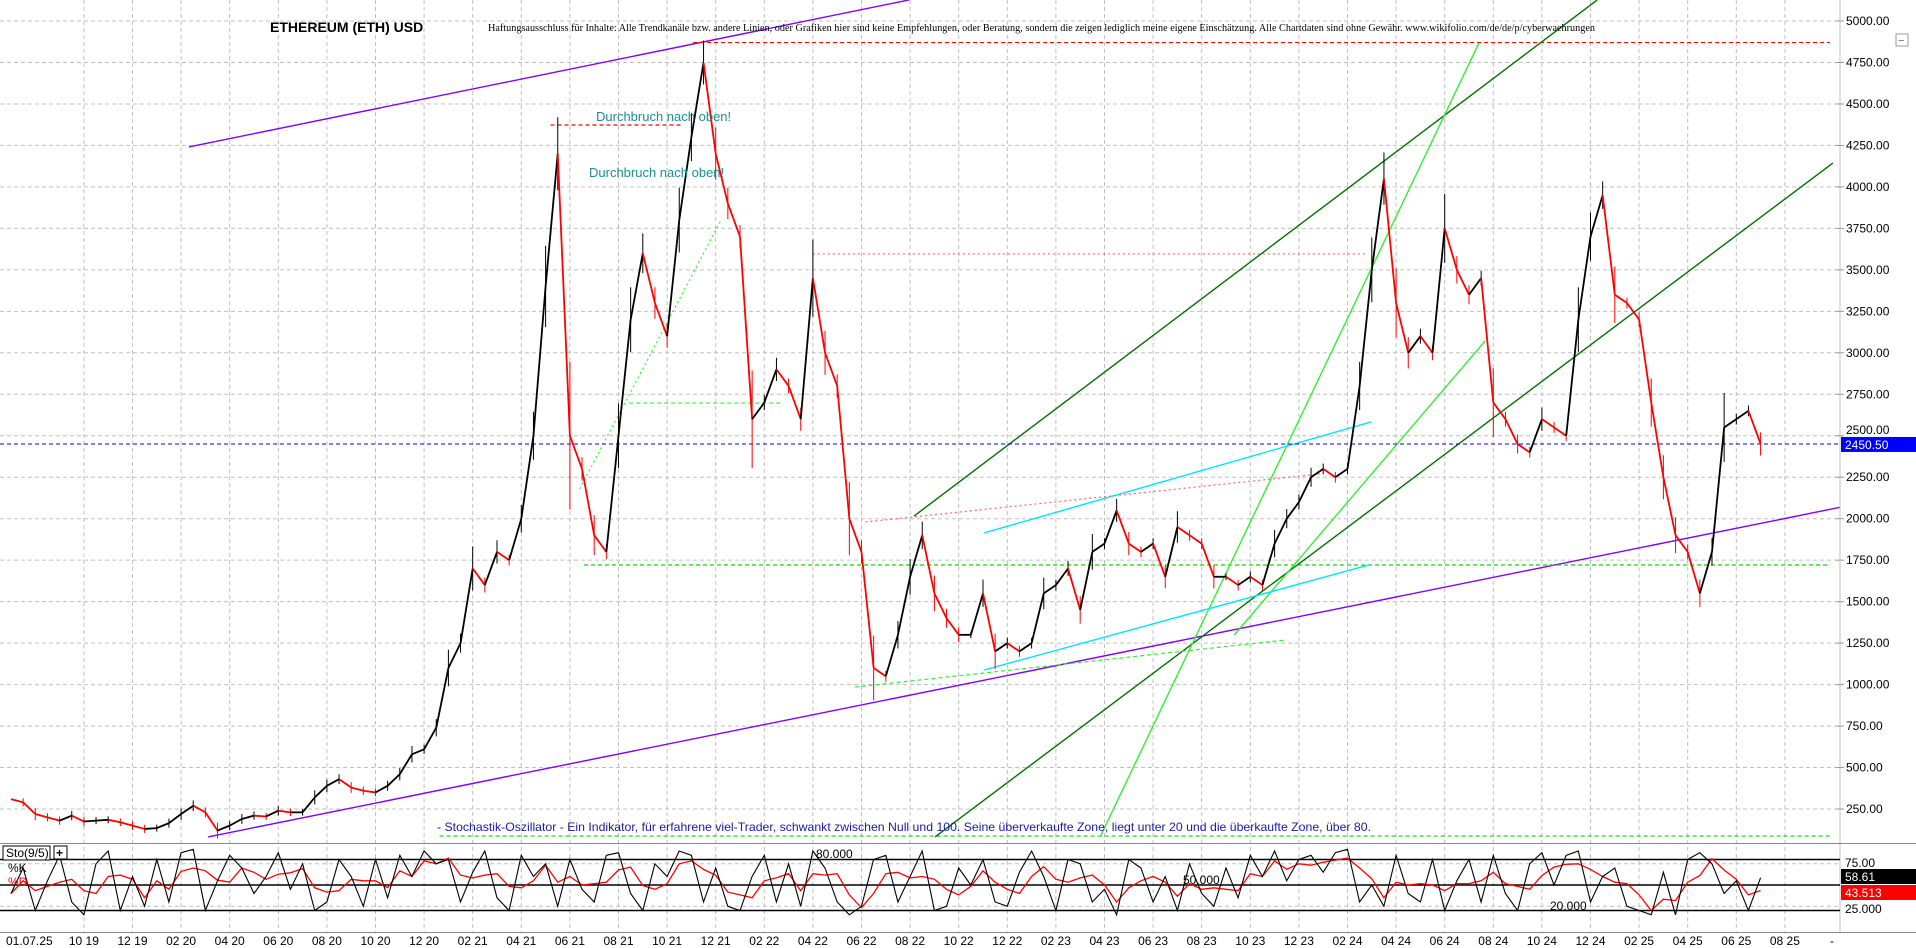  What do you see at coordinates (1176, 617) in the screenshot?
I see `cyan-lower` at bounding box center [1176, 617].